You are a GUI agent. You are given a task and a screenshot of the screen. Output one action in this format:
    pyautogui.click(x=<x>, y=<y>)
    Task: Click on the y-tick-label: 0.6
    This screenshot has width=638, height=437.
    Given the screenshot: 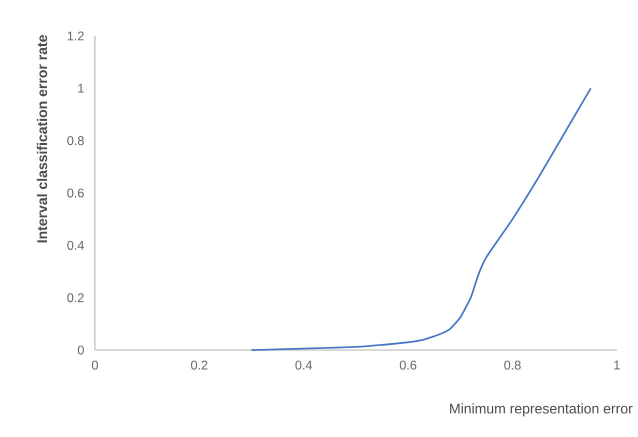 What is the action you would take?
    pyautogui.click(x=75, y=193)
    